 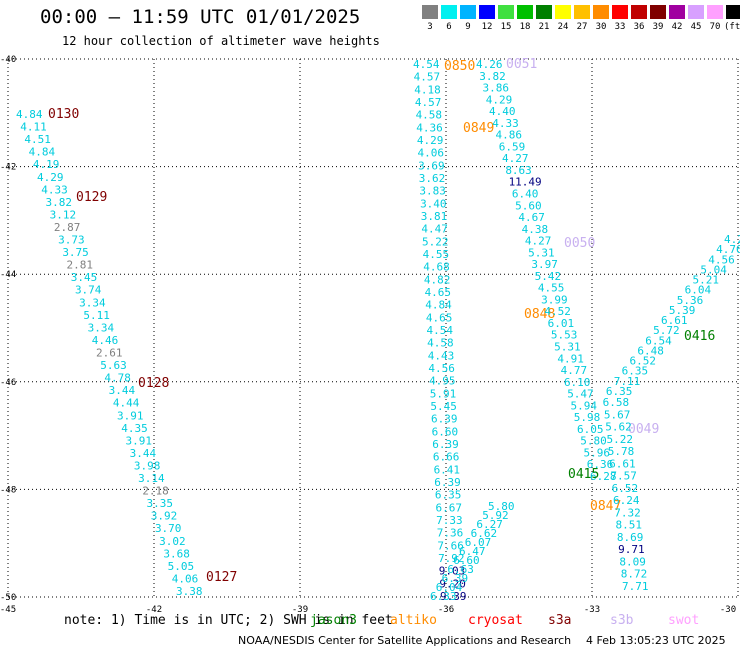 What do you see at coordinates (616, 402) in the screenshot?
I see `swh-value: 6.58` at bounding box center [616, 402].